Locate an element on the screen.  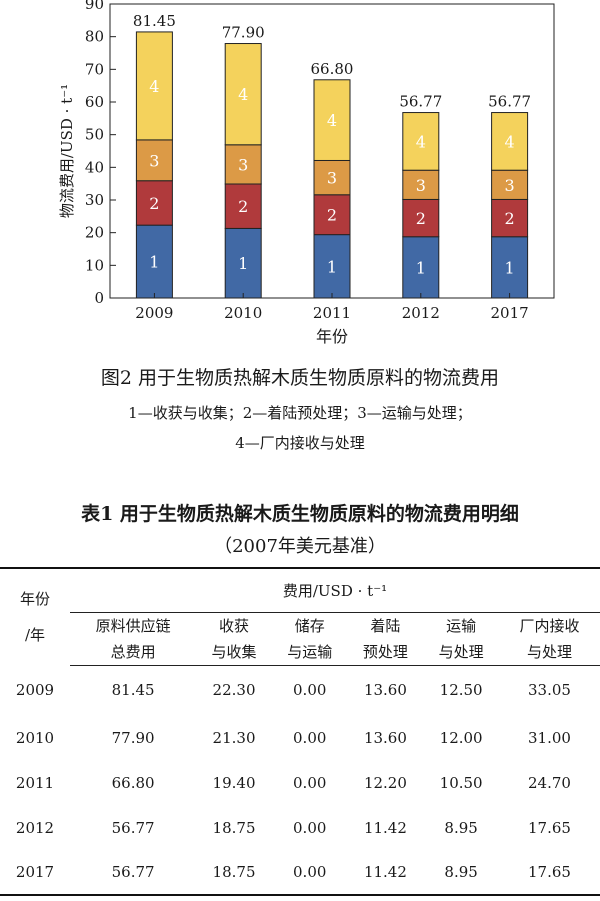
cell: 12.00 is located at coordinates (461, 737).